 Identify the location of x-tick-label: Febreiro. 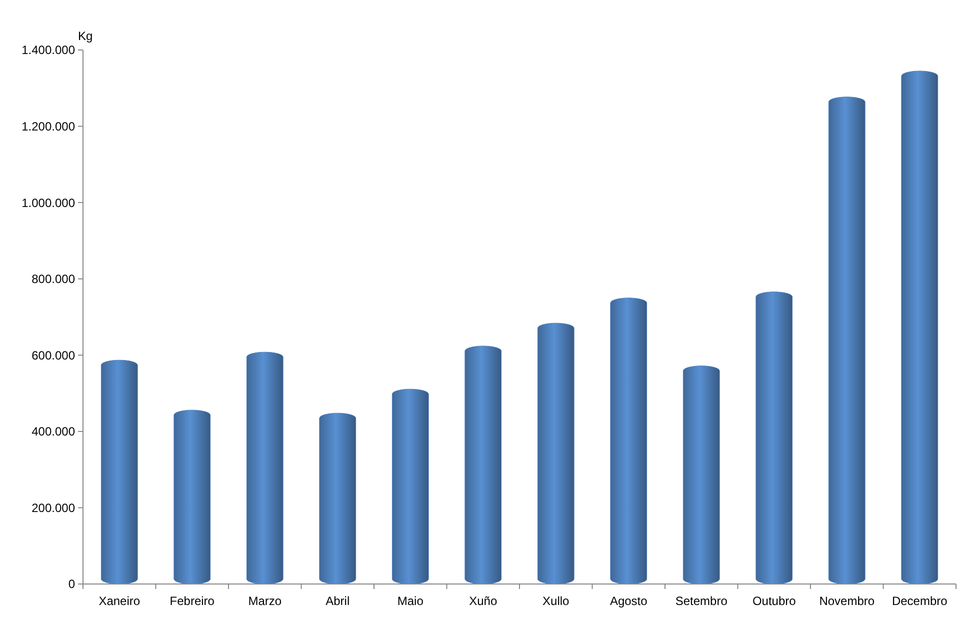
(192, 601).